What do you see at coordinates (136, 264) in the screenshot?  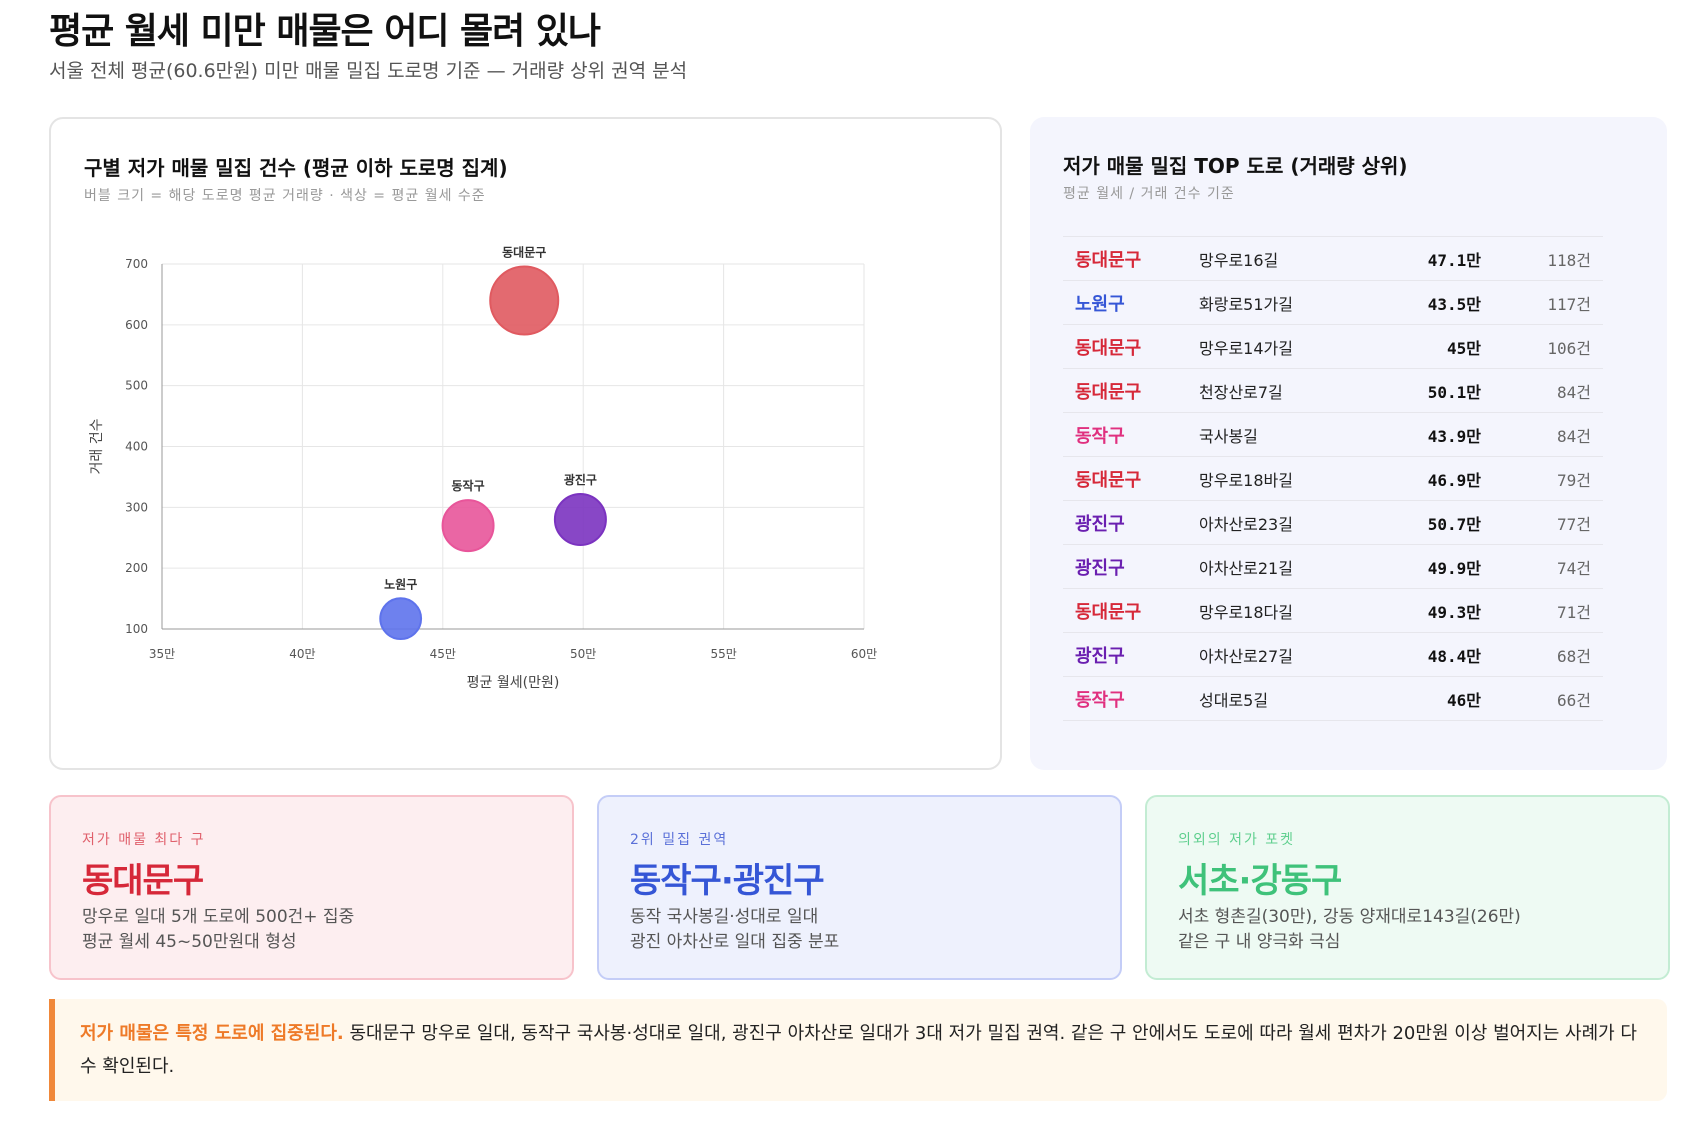 I see `y-tick-label: 700` at bounding box center [136, 264].